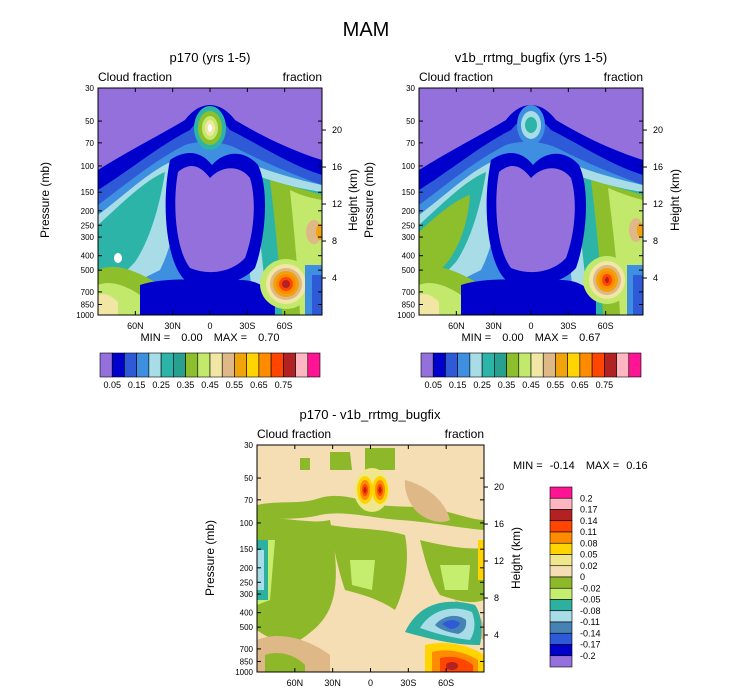 The height and width of the screenshot is (700, 732). I want to click on panel-3-height-tick-label: 8, so click(496, 598).